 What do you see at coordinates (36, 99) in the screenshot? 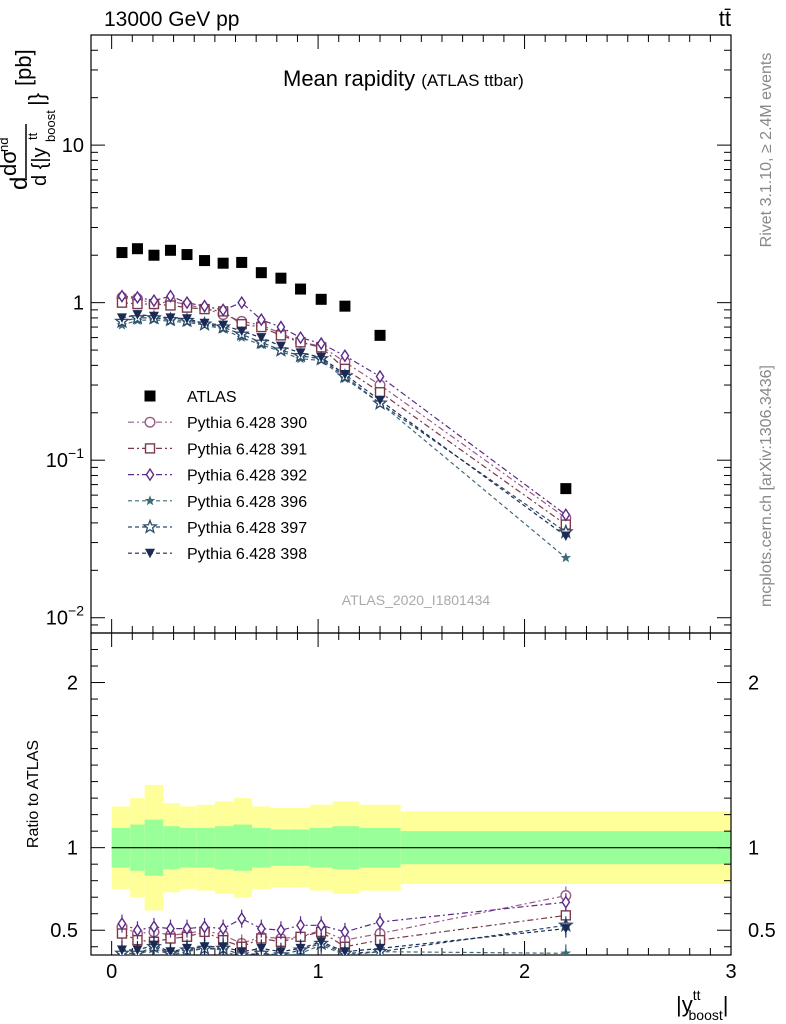
I see `y-label-close: |}` at bounding box center [36, 99].